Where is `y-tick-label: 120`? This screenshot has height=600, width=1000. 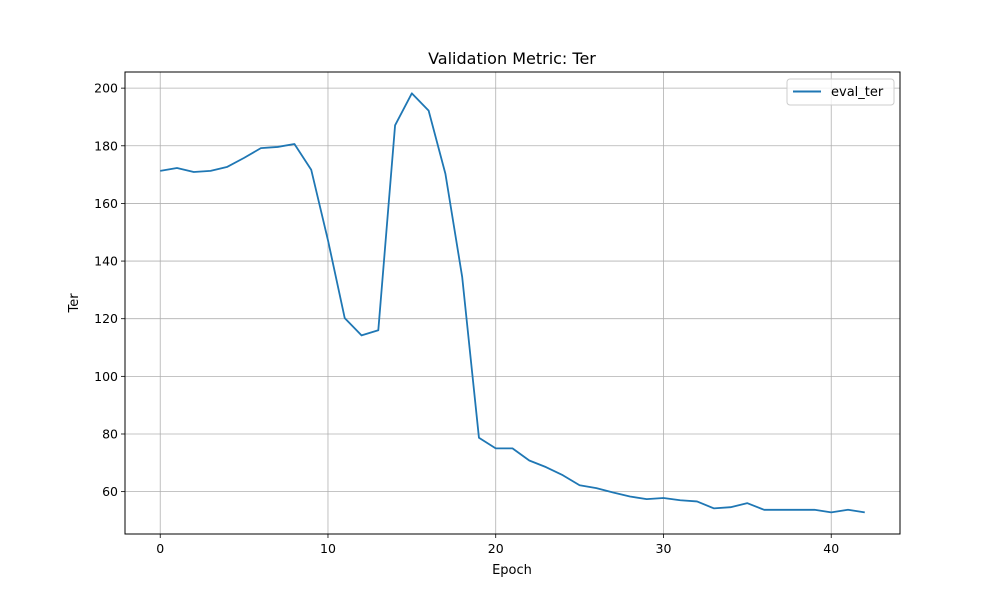 y-tick-label: 120 is located at coordinates (106, 318).